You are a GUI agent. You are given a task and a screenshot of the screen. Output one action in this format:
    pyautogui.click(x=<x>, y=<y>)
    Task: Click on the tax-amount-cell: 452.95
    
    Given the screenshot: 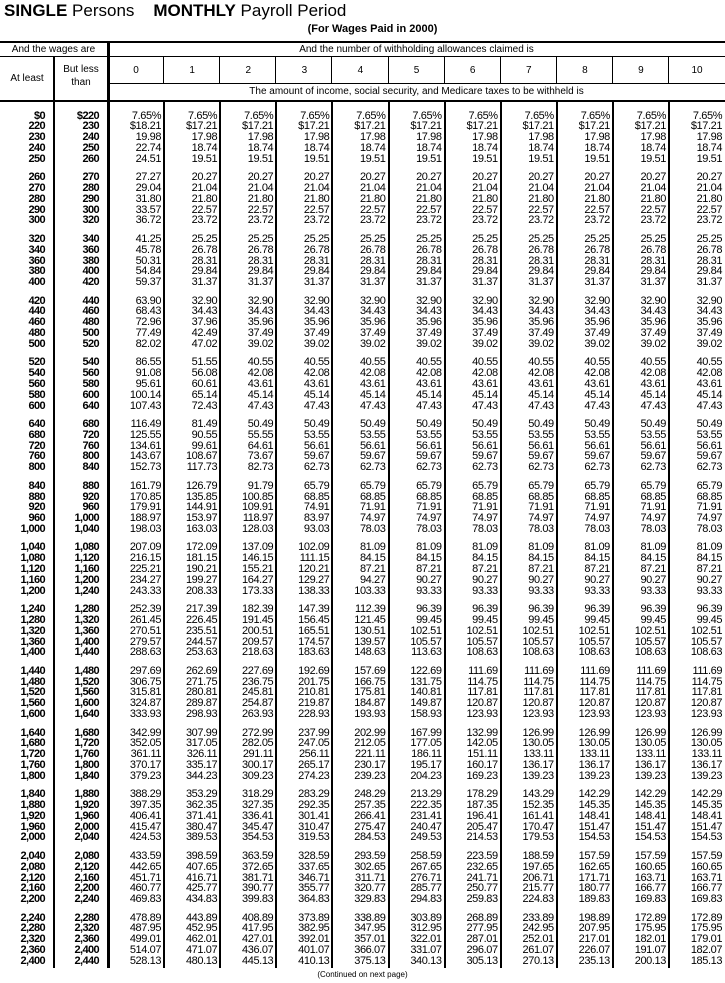 What is the action you would take?
    pyautogui.click(x=201, y=928)
    